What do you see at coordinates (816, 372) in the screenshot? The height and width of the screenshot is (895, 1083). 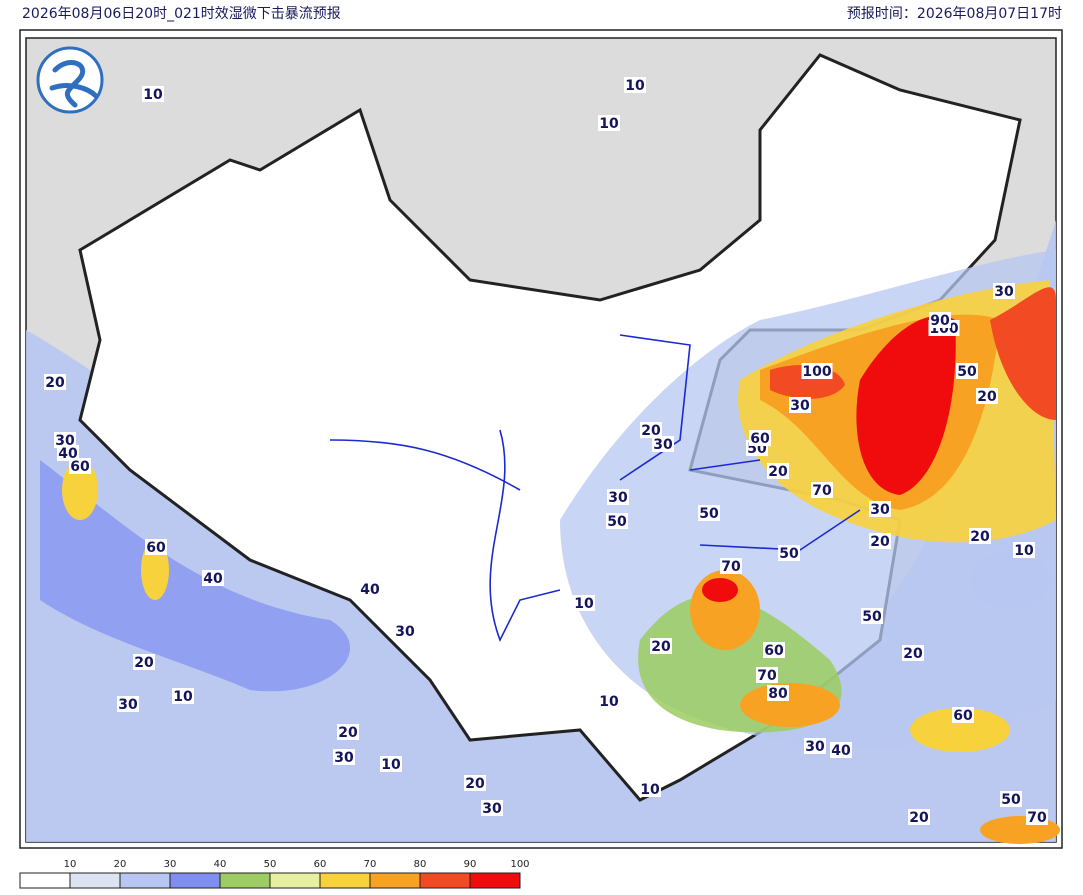 I see `contour-label: 100` at bounding box center [816, 372].